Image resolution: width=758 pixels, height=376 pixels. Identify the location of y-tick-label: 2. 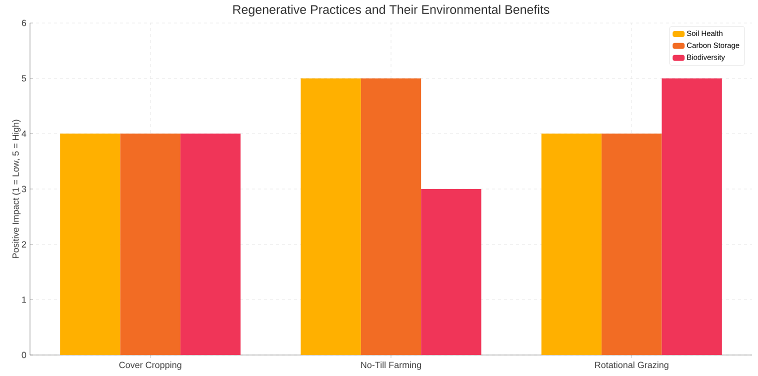
(24, 244).